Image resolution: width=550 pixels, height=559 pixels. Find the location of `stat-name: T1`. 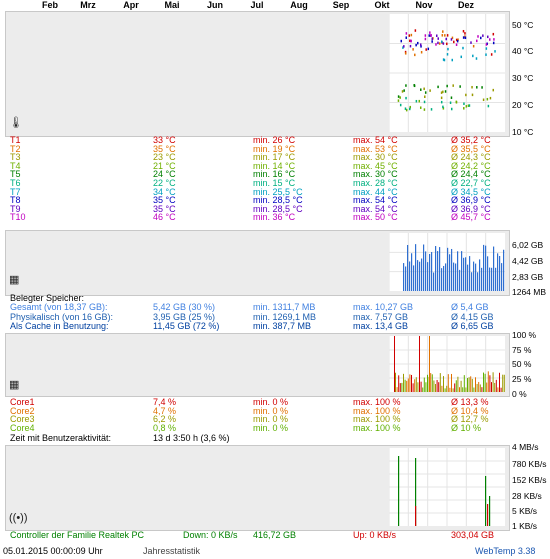

stat-name: T1 is located at coordinates (15, 140).